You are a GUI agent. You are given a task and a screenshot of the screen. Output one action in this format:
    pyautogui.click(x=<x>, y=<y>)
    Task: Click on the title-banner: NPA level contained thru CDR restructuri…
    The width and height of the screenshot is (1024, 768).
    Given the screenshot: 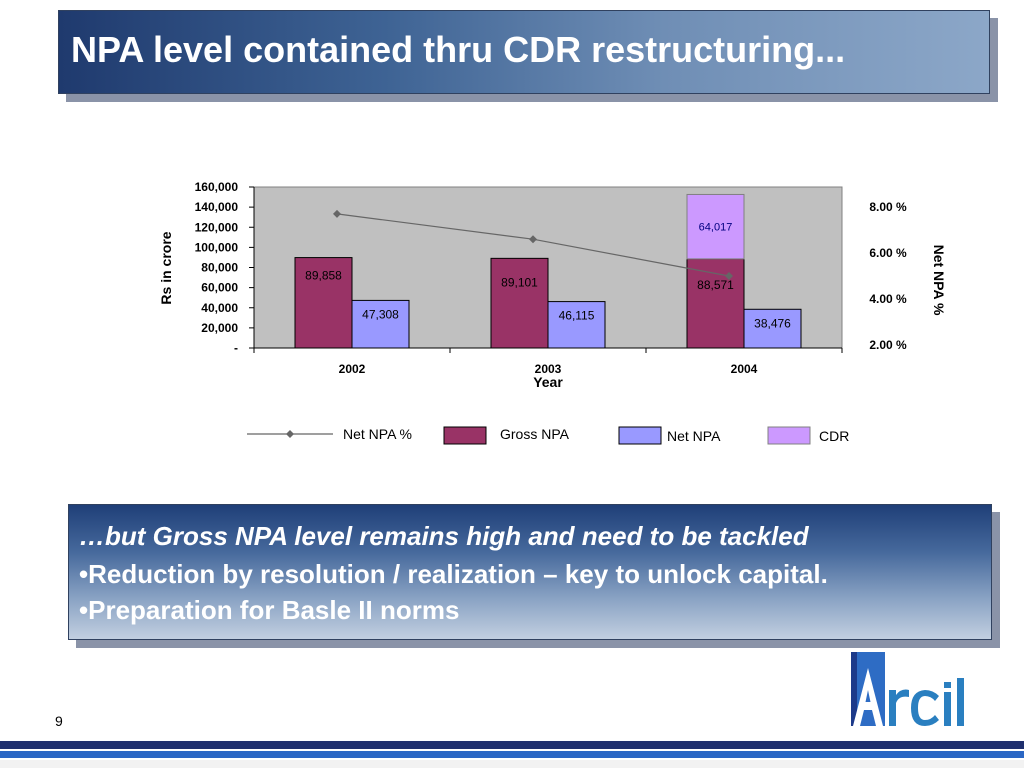 What is the action you would take?
    pyautogui.click(x=524, y=52)
    